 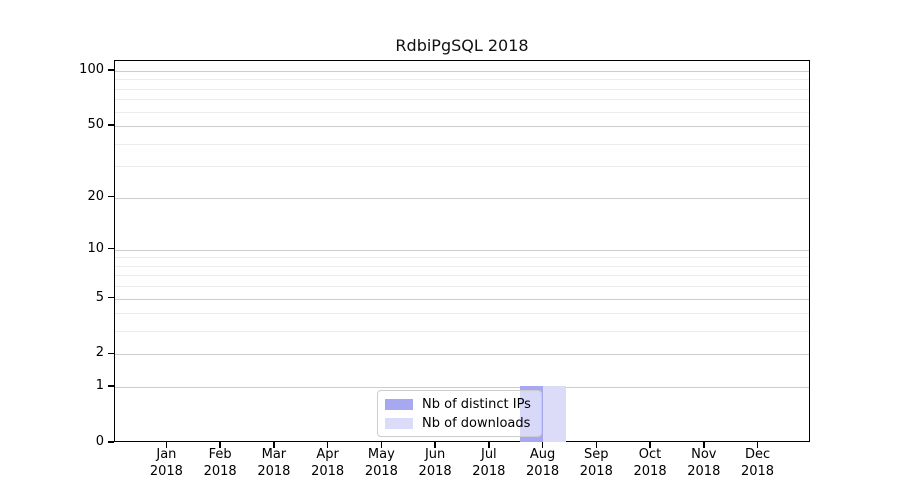 What do you see at coordinates (220, 463) in the screenshot?
I see `x-tick-label: Feb 2018` at bounding box center [220, 463].